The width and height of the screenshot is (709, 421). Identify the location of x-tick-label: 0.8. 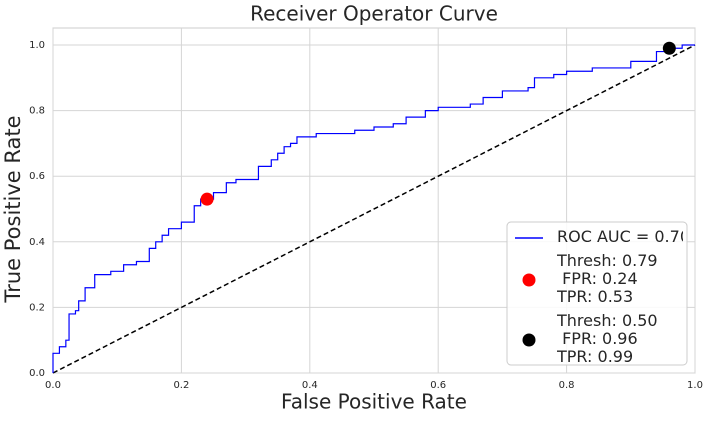
(567, 385).